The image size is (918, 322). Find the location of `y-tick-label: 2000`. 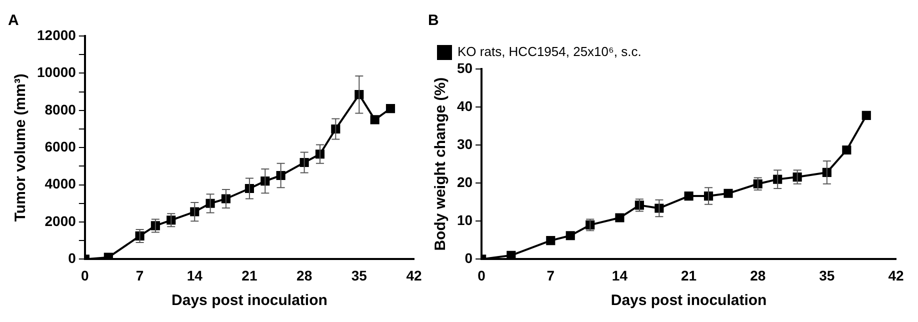

y-tick-label: 2000 is located at coordinates (60, 220).